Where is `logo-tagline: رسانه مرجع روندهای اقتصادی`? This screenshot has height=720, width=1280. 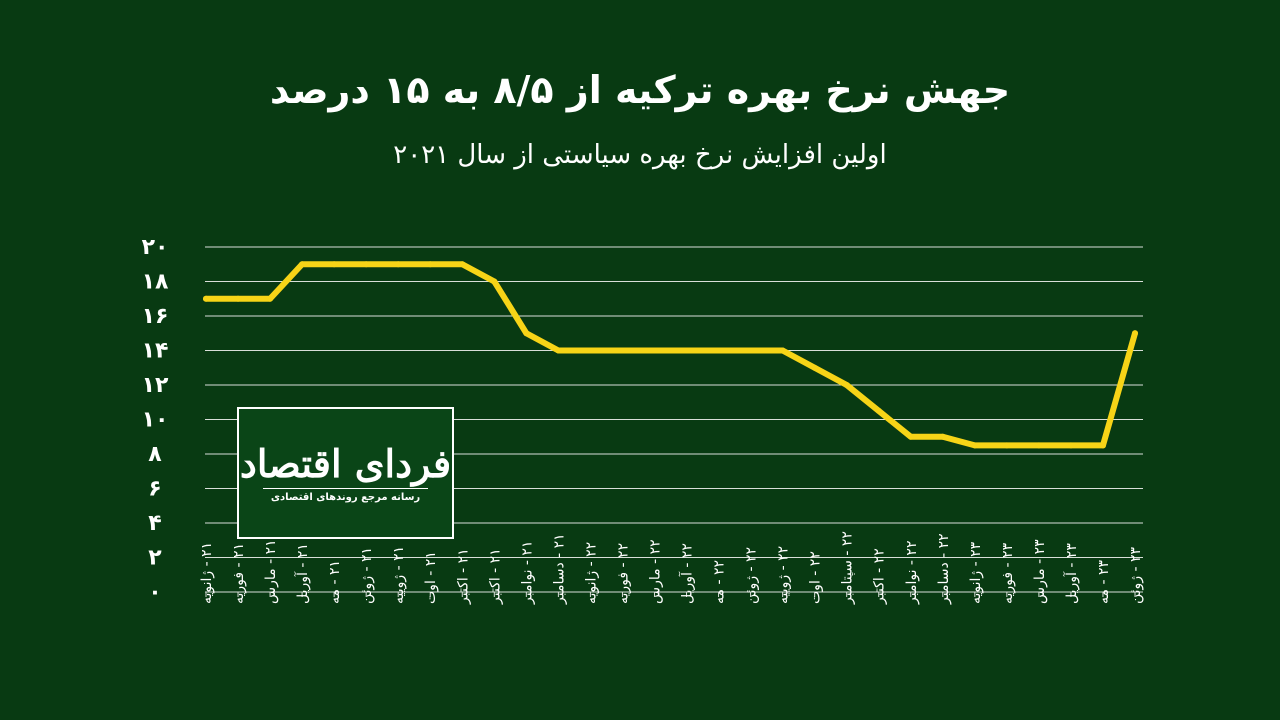
logo-tagline: رسانه مرجع روندهای اقتصادی is located at coordinates (345, 498).